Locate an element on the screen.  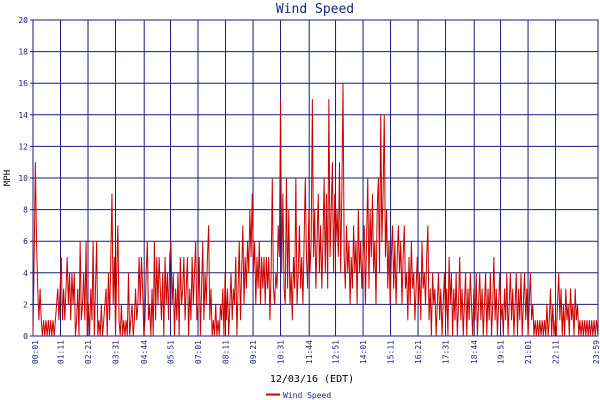
x-axis-label: 12/03/16 (EDT) is located at coordinates (312, 379).